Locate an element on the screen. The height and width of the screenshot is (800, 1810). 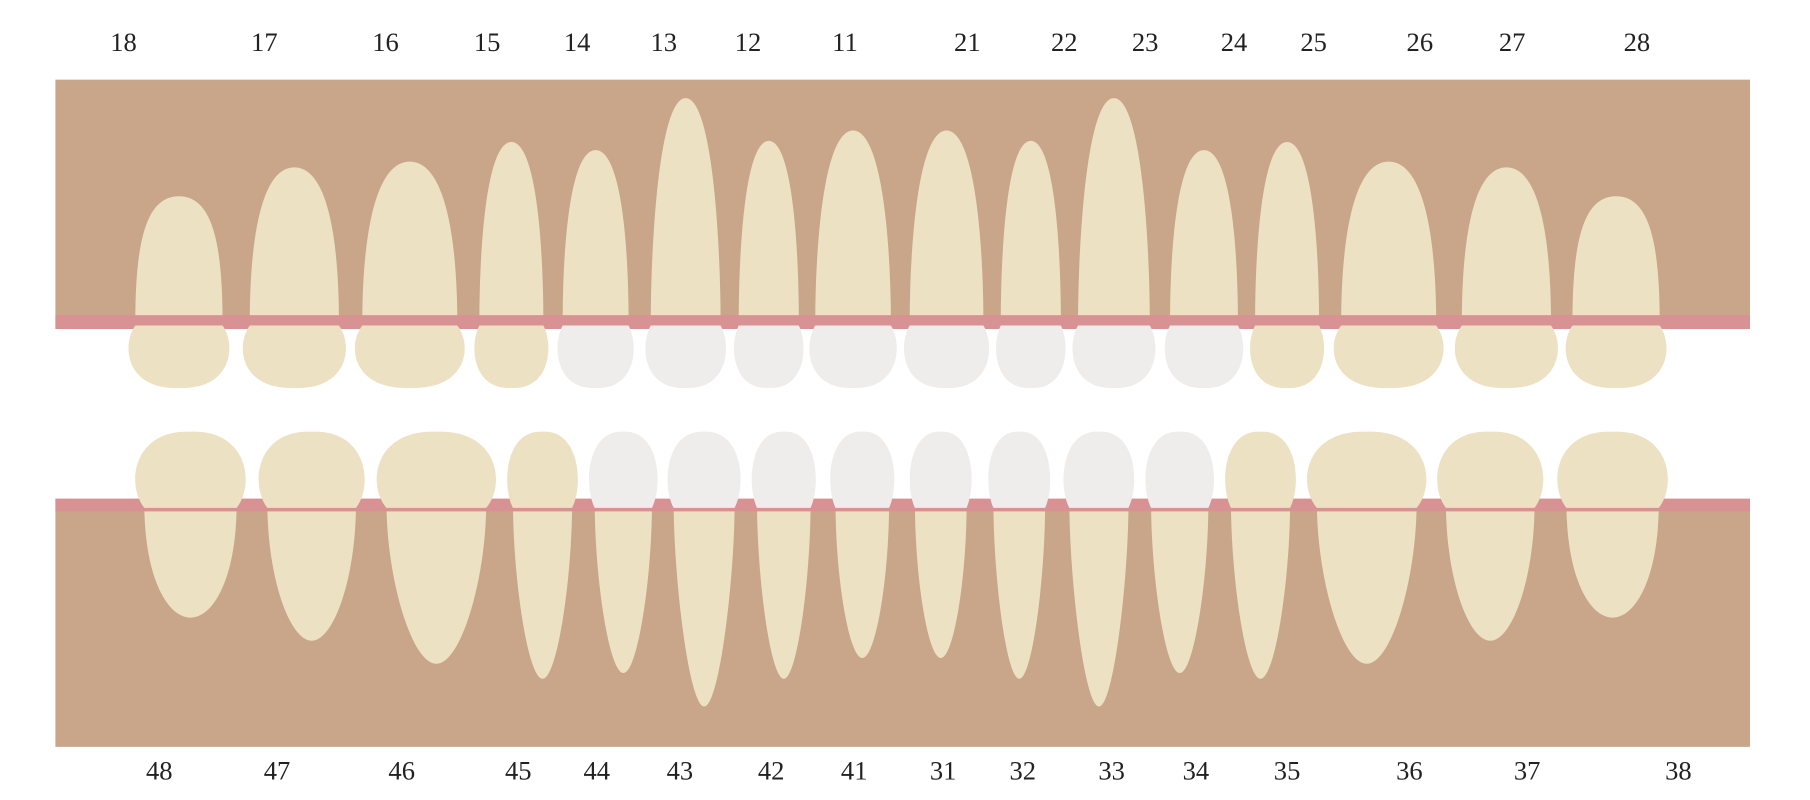
tooth-number: 43 is located at coordinates (680, 771).